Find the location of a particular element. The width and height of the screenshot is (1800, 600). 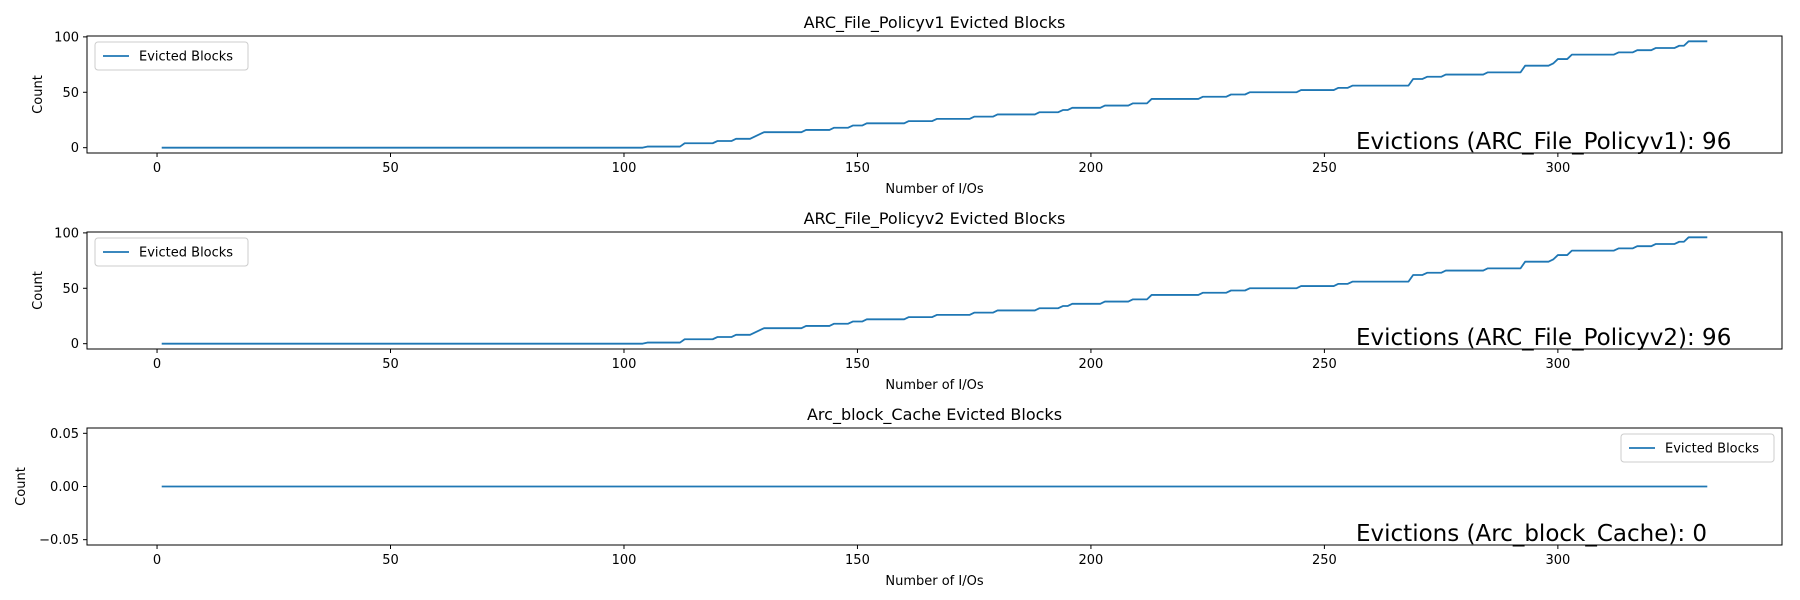

evictions-annotation: Evictions (ARC_File_Policyv1): 96 is located at coordinates (1543, 142).